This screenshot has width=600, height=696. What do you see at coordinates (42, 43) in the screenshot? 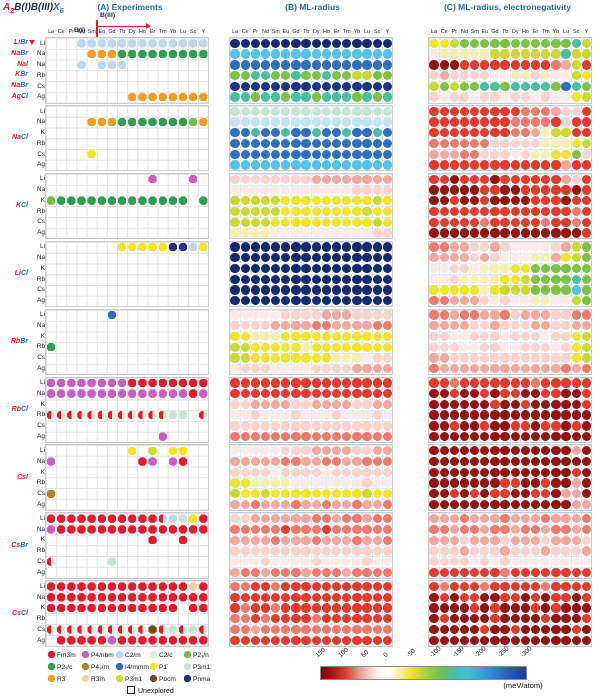
I see `row-label-li: Li` at bounding box center [42, 43].